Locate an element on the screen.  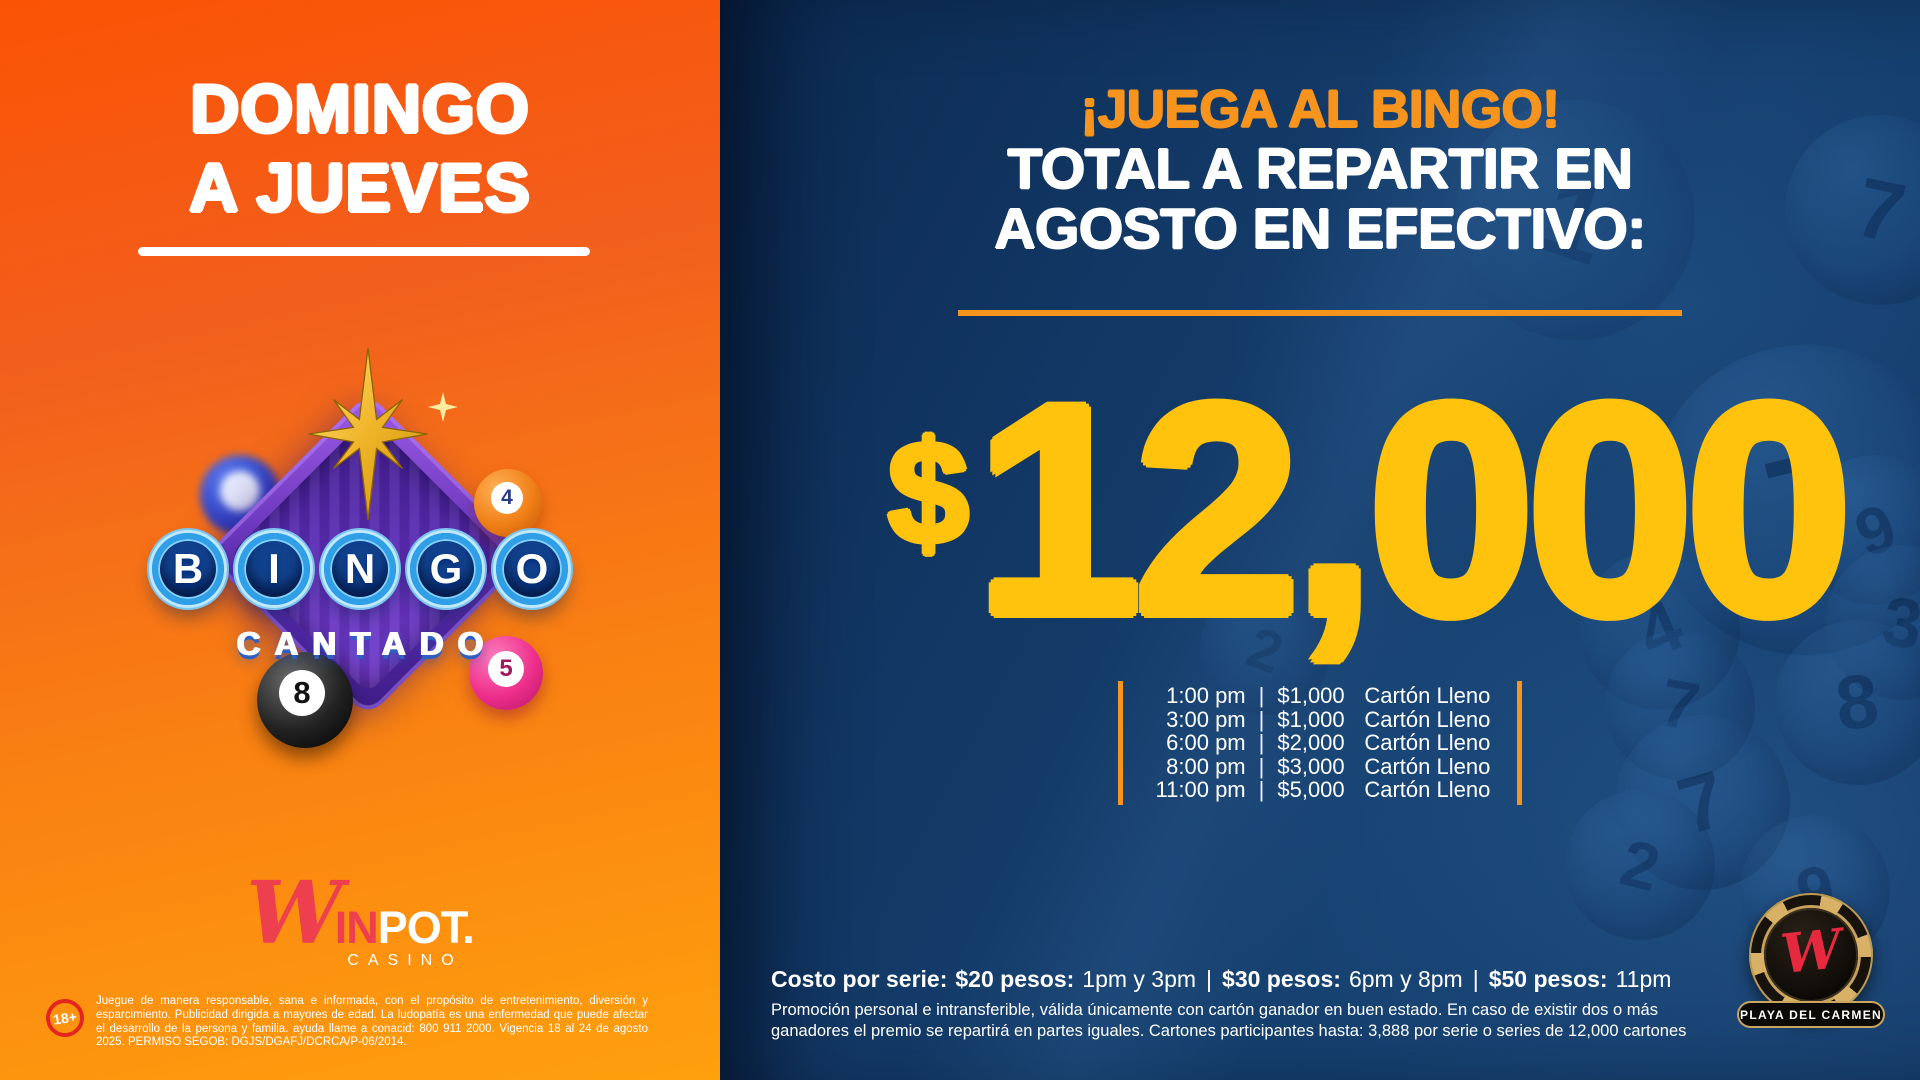
pink-ball-number: 5 is located at coordinates (506, 669).